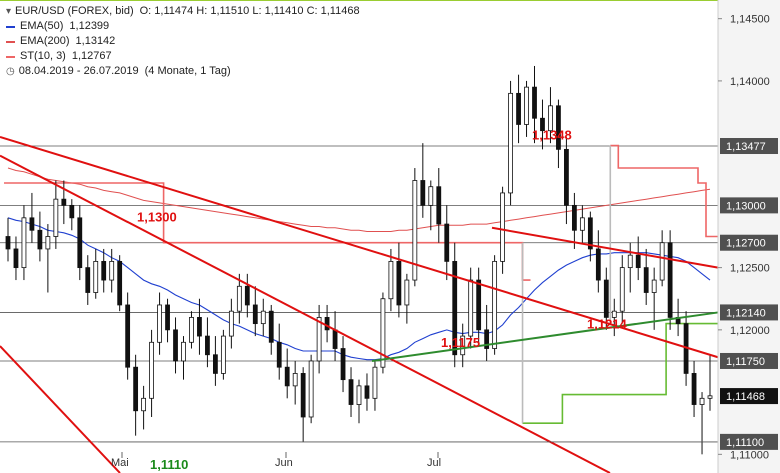 This screenshot has width=780, height=473. I want to click on trendline-support, so click(545, 336).